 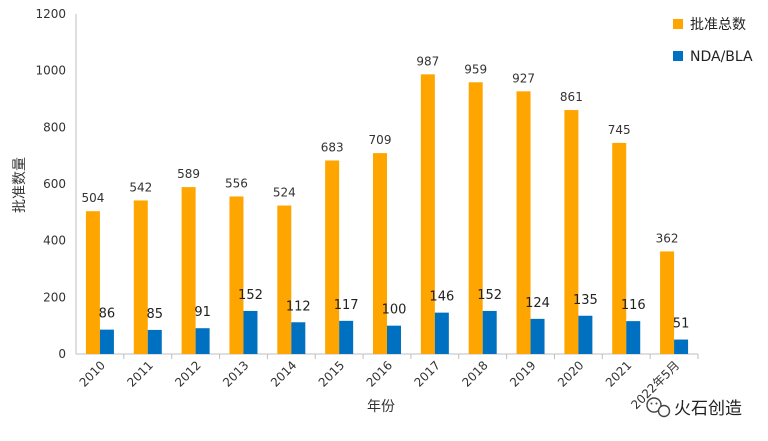 I want to click on watermark: 火石创造, so click(x=694, y=408).